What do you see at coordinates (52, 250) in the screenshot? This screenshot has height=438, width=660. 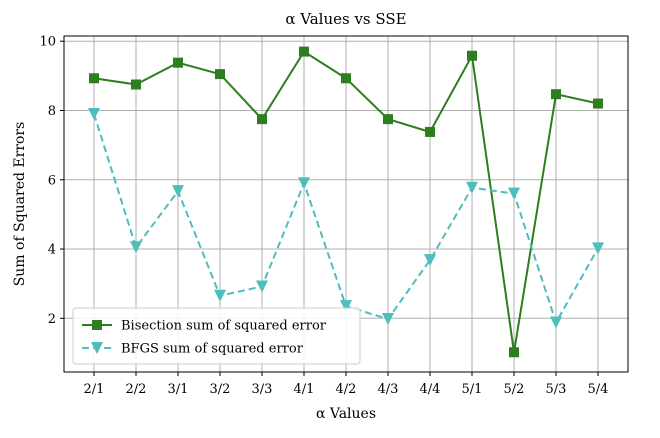 I see `y-tick-label: 4` at bounding box center [52, 250].